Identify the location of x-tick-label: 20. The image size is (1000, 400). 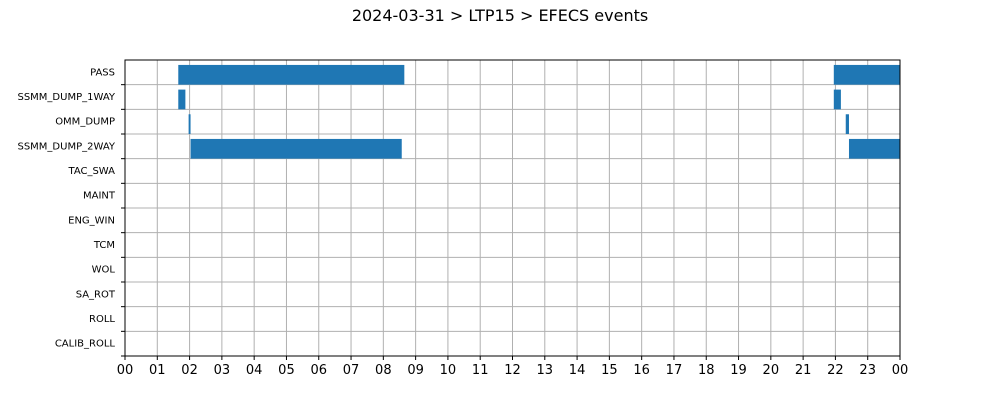
(771, 370).